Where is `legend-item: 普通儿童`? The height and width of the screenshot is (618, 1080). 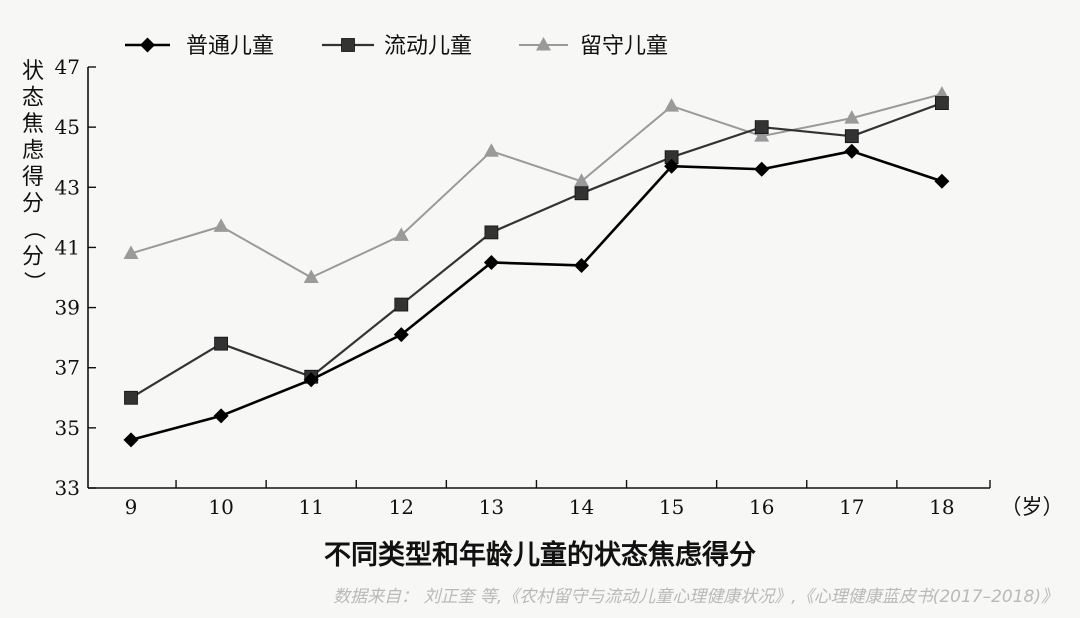
legend-item: 普通儿童 is located at coordinates (199, 46).